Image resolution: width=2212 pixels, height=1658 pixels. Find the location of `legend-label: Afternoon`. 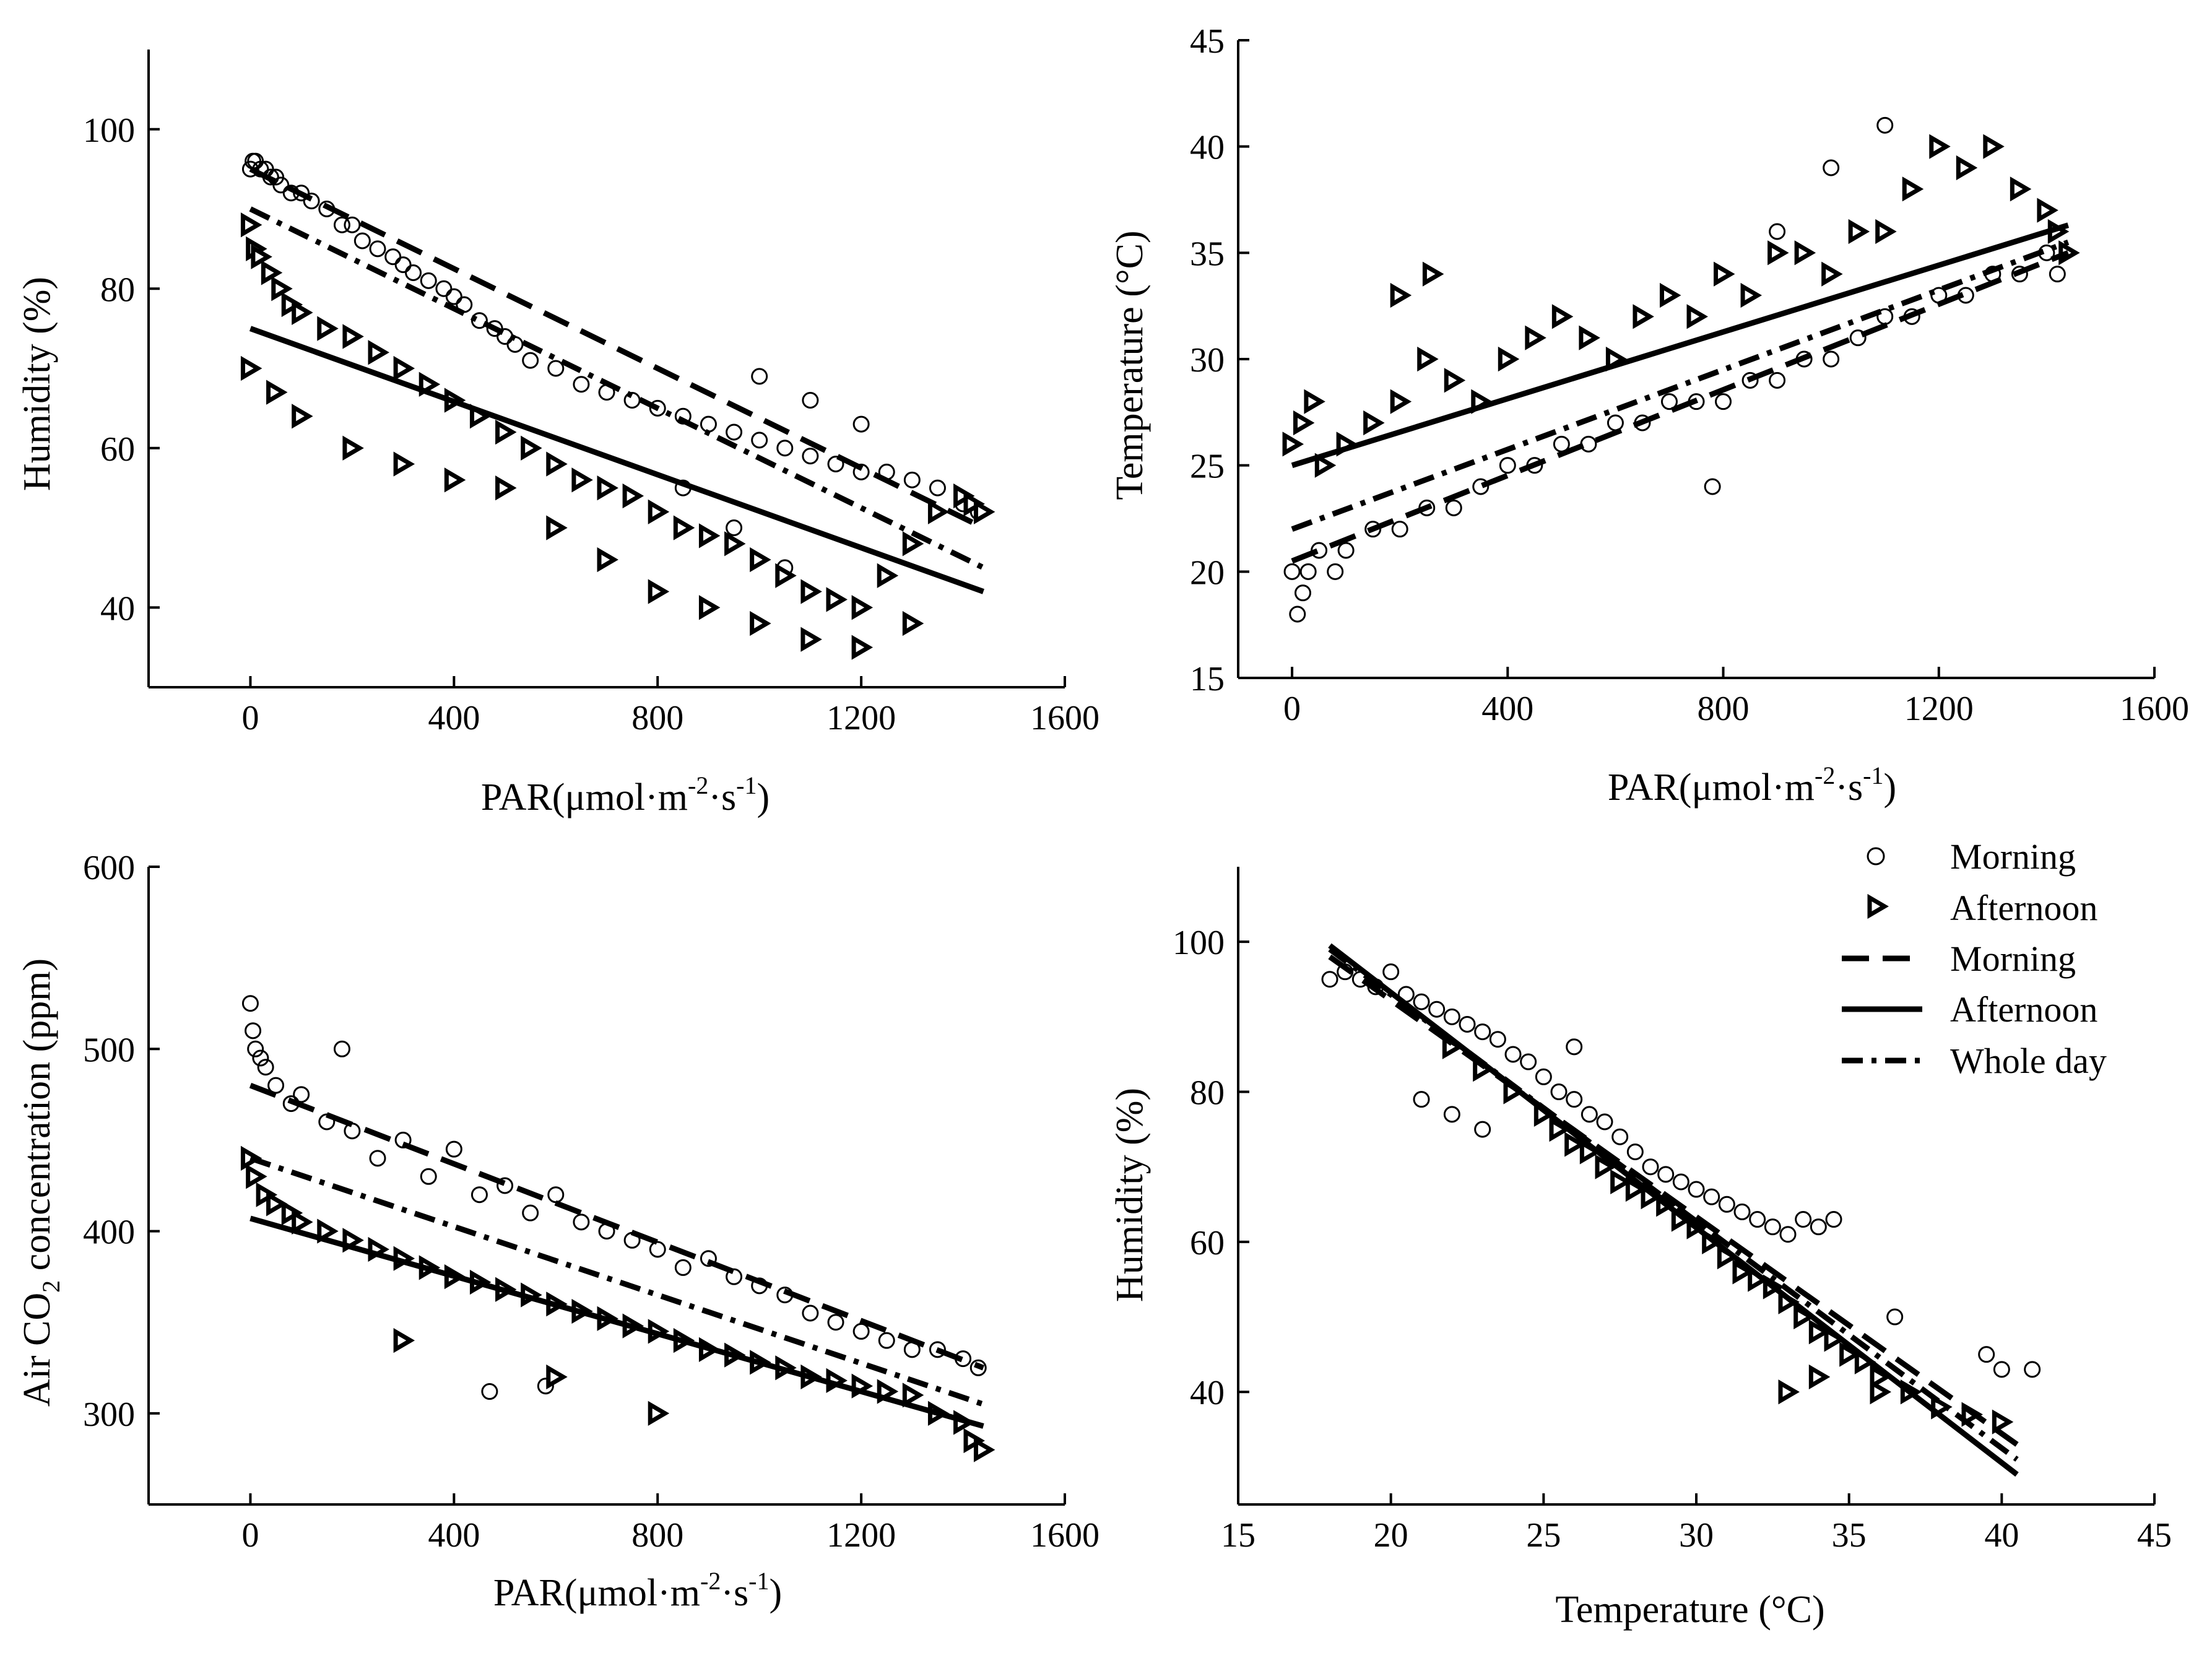

legend-label: Afternoon is located at coordinates (2023, 1009).